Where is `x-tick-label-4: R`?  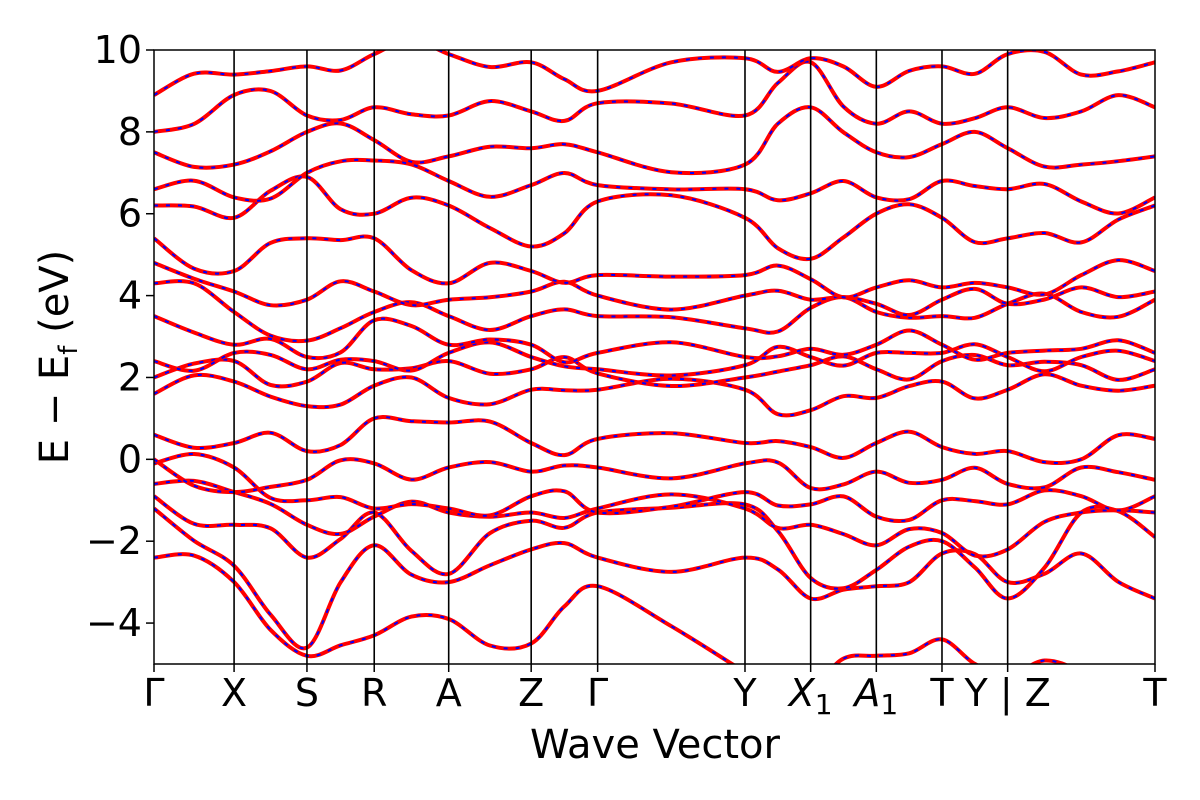
x-tick-label-4: R is located at coordinates (374, 693).